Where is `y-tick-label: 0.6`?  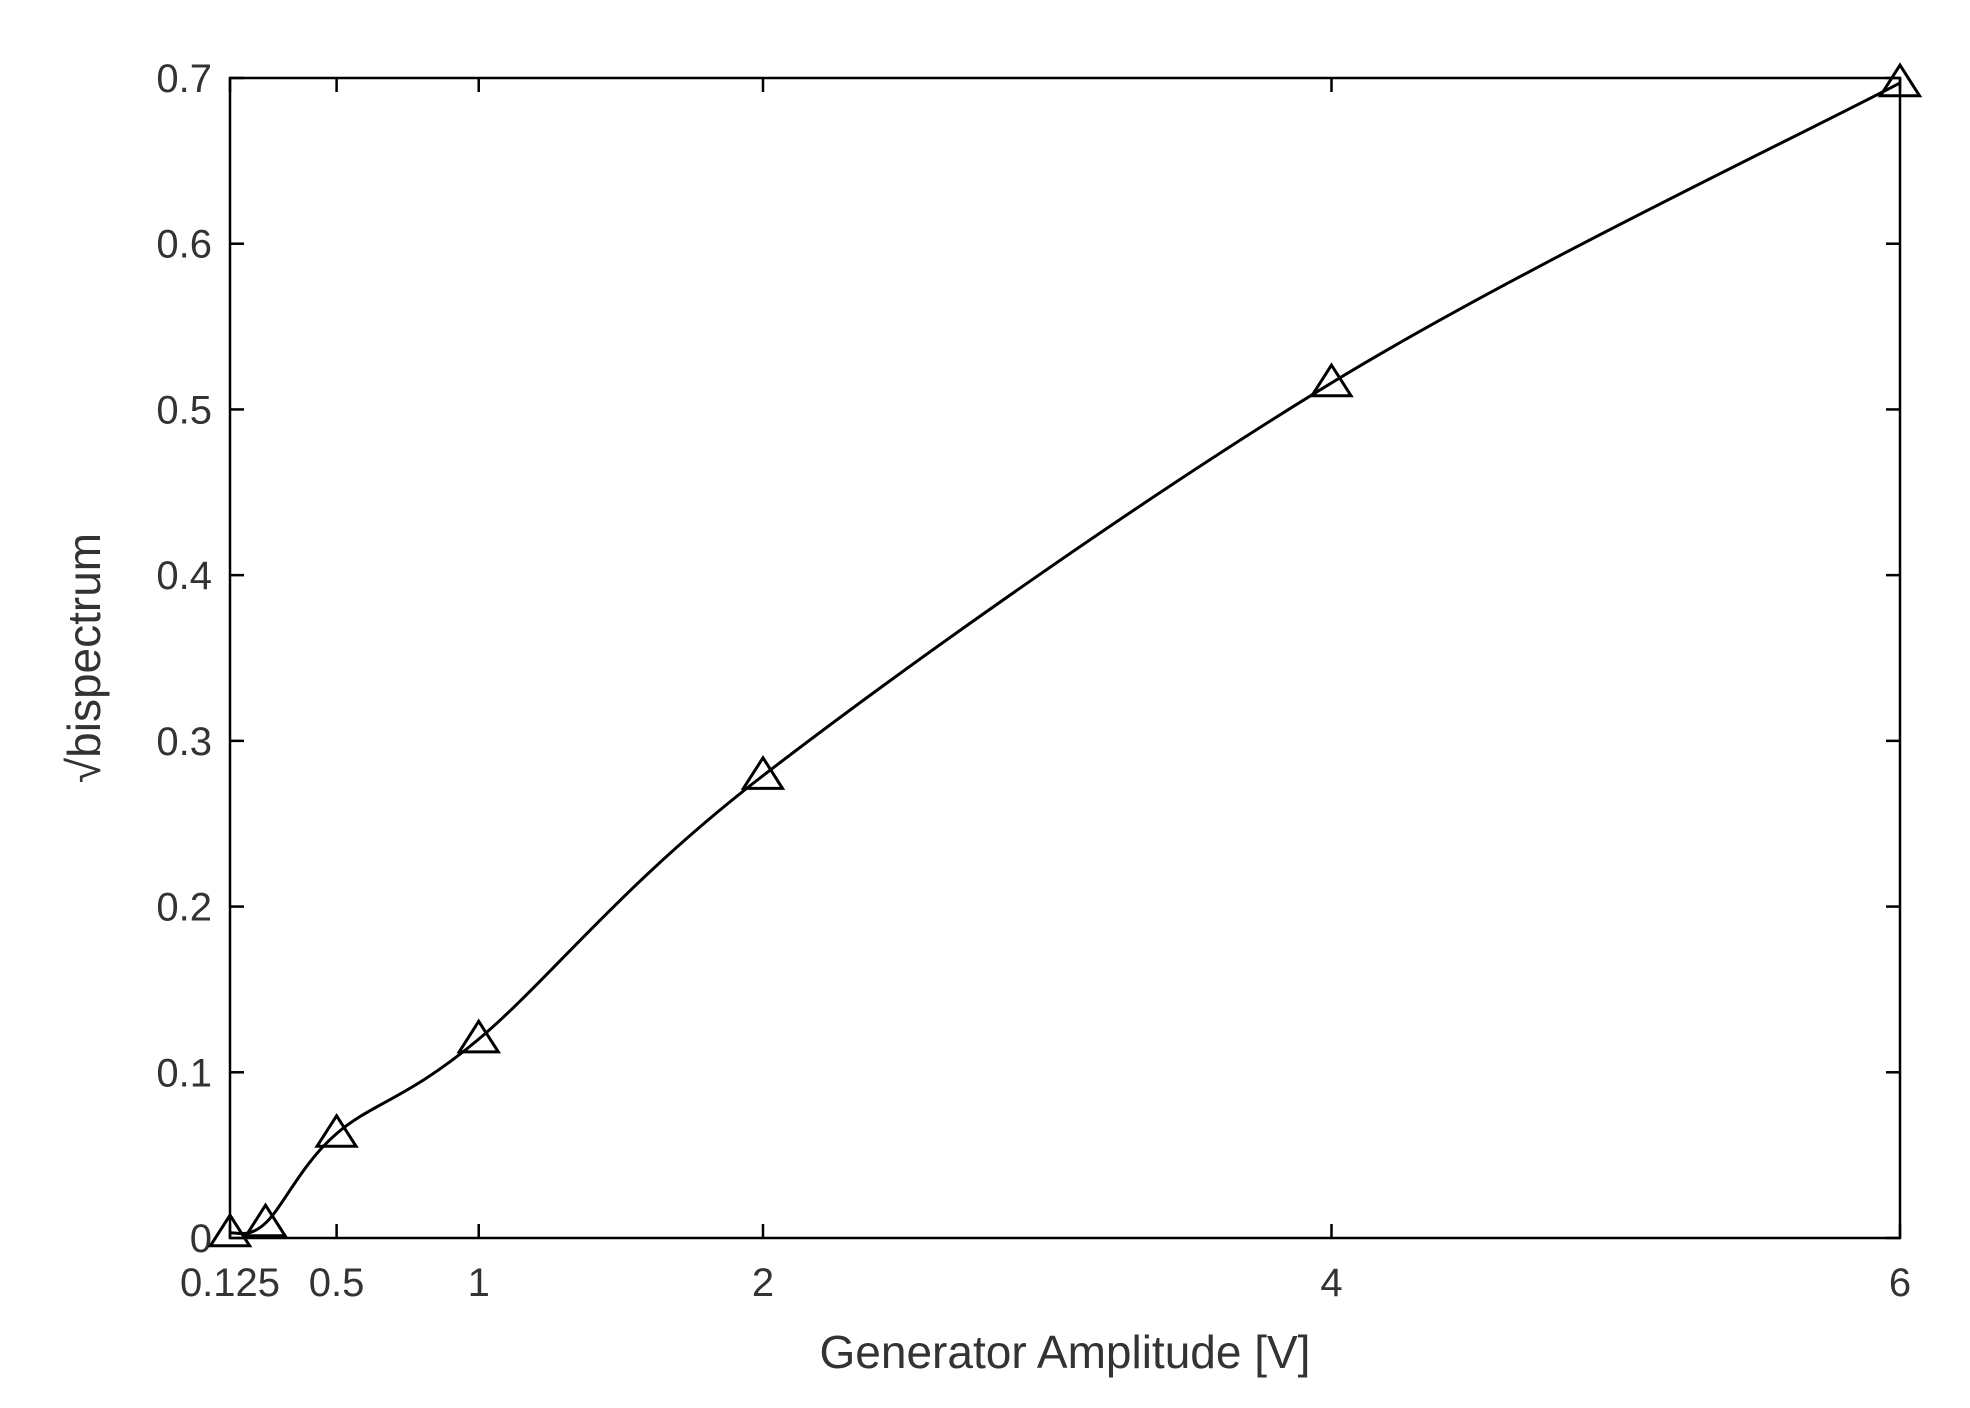 y-tick-label: 0.6 is located at coordinates (184, 245).